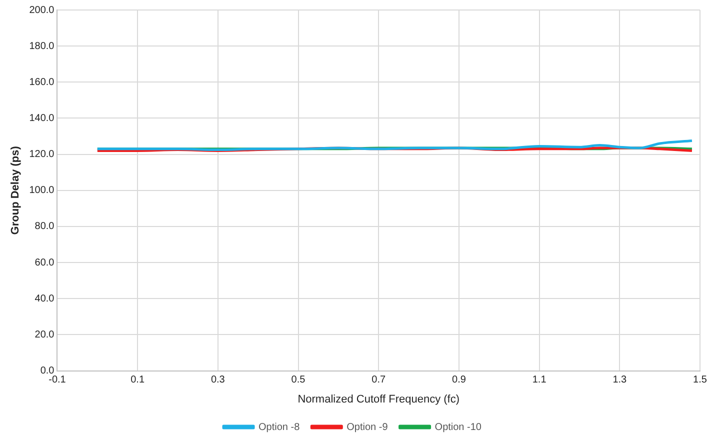 The image size is (720, 447). What do you see at coordinates (44, 226) in the screenshot?
I see `y-tick-label: 80.0` at bounding box center [44, 226].